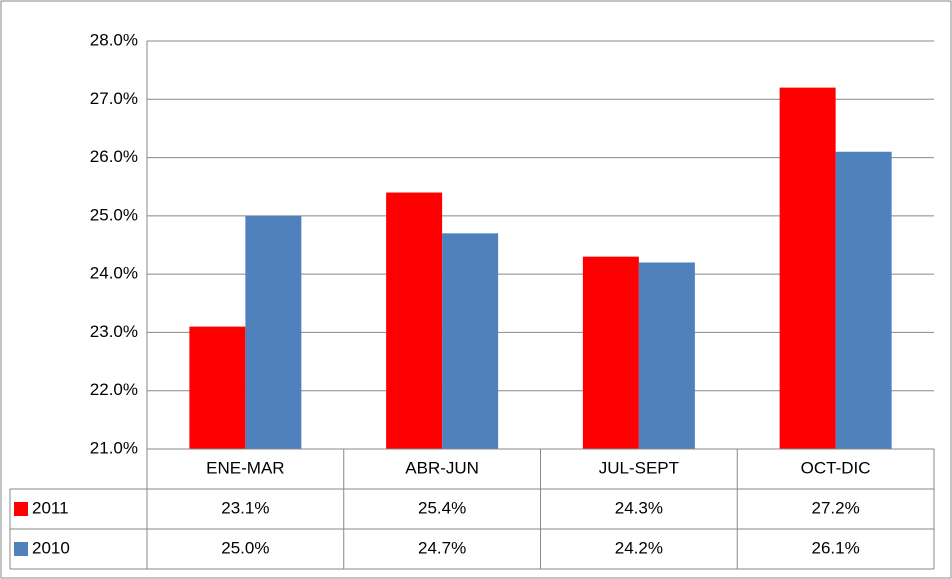 This screenshot has height=579, width=952. What do you see at coordinates (50, 507) in the screenshot?
I see `legend-label: 2011` at bounding box center [50, 507].